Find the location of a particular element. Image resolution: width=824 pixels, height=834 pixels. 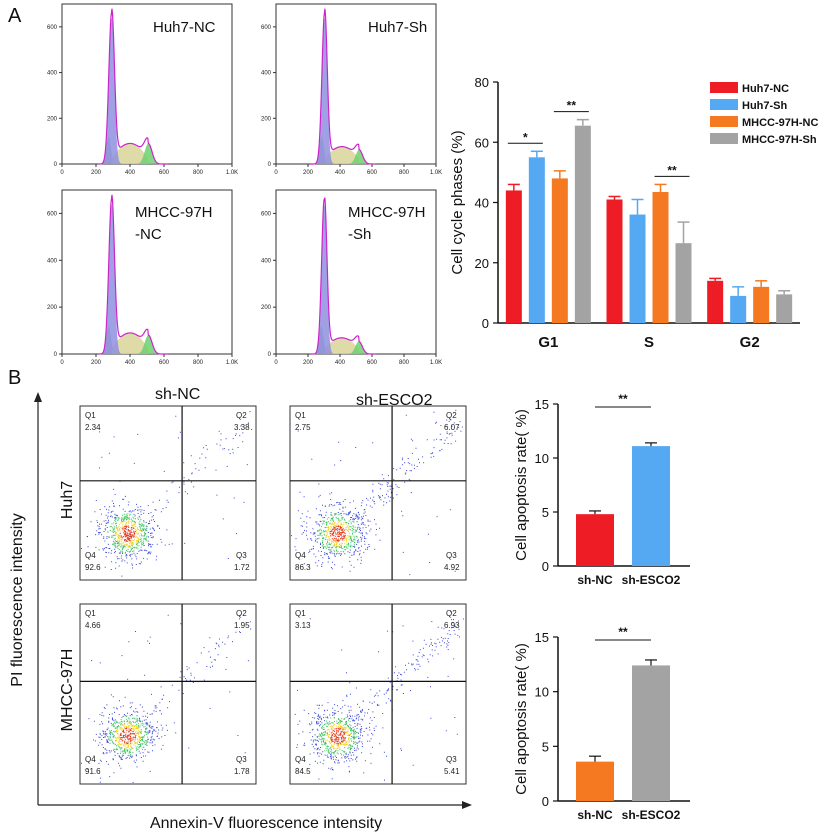

flow-y-axis-label: PI fluorescence intensity is located at coordinates (17, 599).